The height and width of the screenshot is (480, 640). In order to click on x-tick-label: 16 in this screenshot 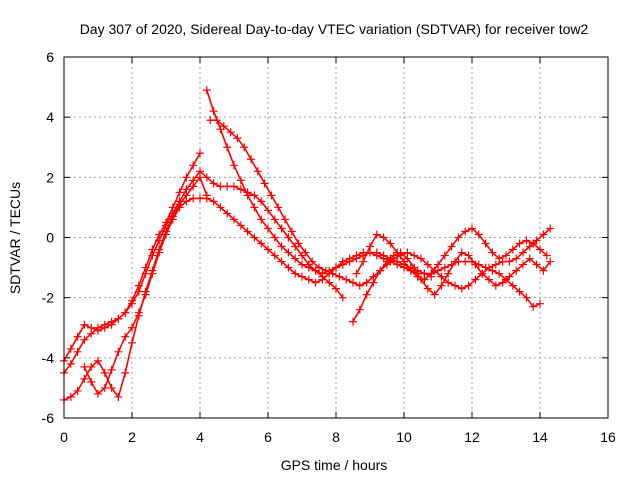, I will do `click(608, 437)`.